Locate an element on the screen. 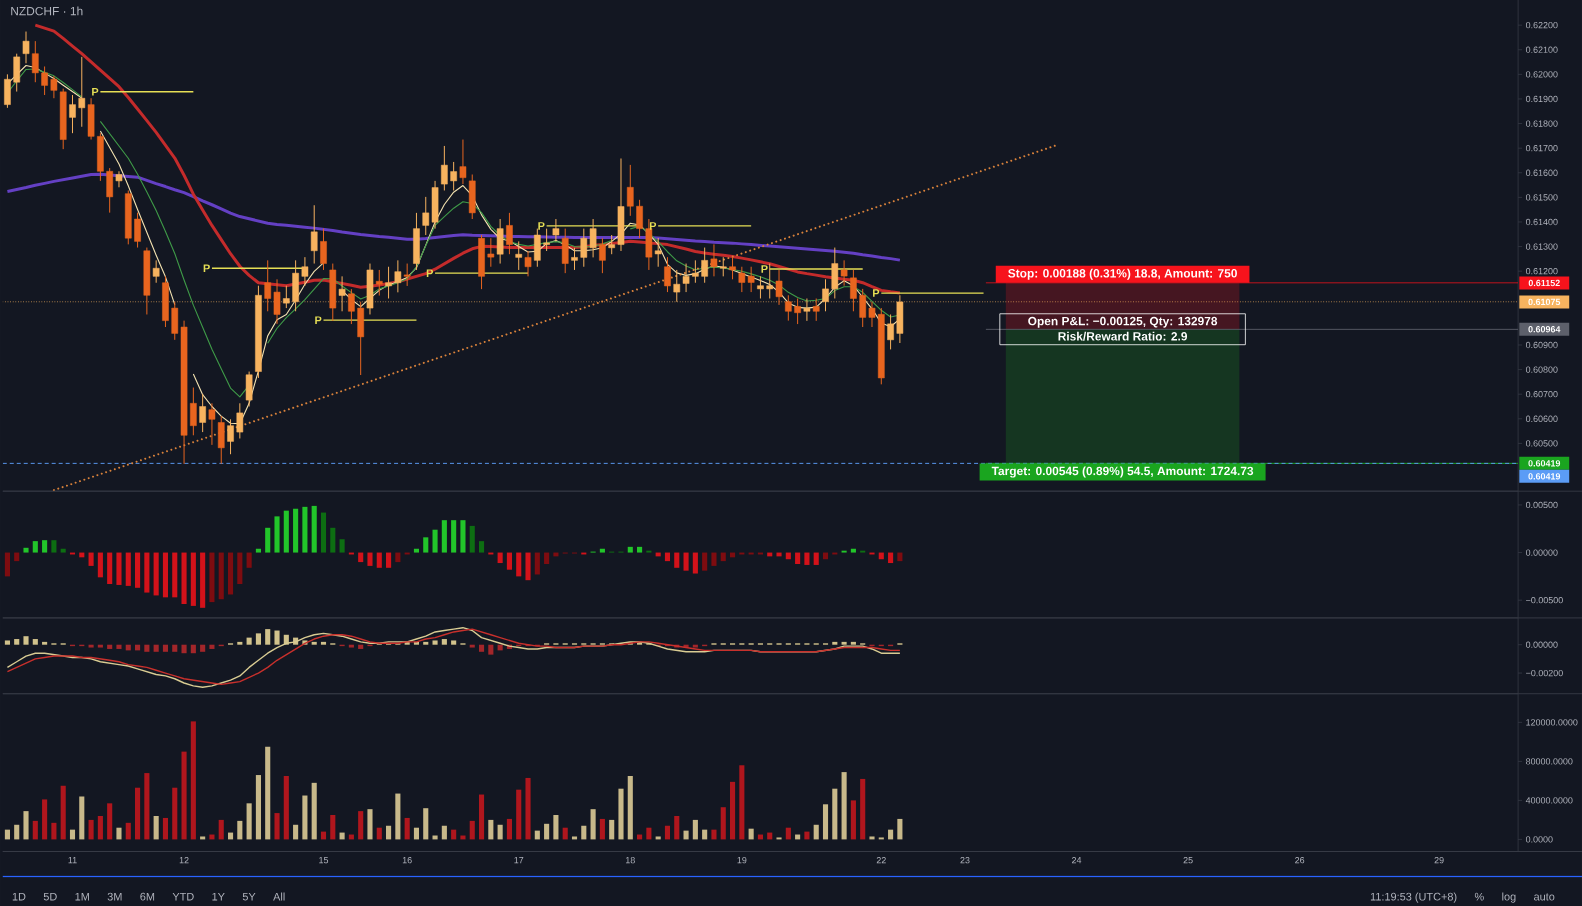 The height and width of the screenshot is (906, 1582). band-label: Target: 0.00545 (0.89%) 54.5, Amount: 1724.73 is located at coordinates (1122, 472).